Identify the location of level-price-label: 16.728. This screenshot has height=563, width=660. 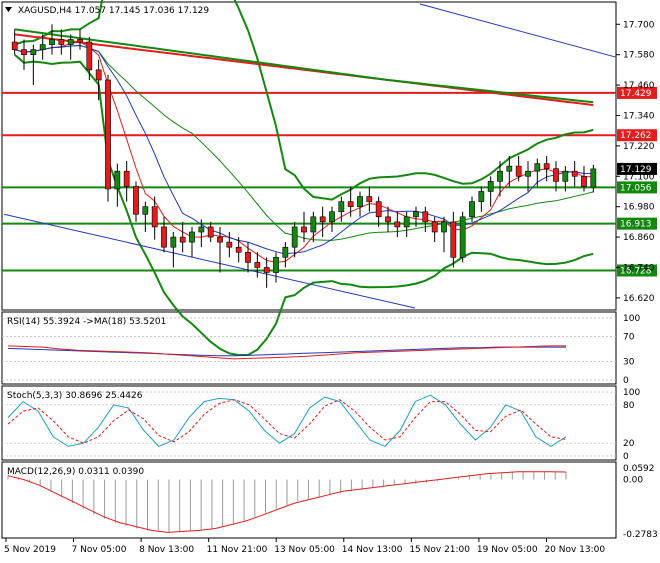
(636, 272).